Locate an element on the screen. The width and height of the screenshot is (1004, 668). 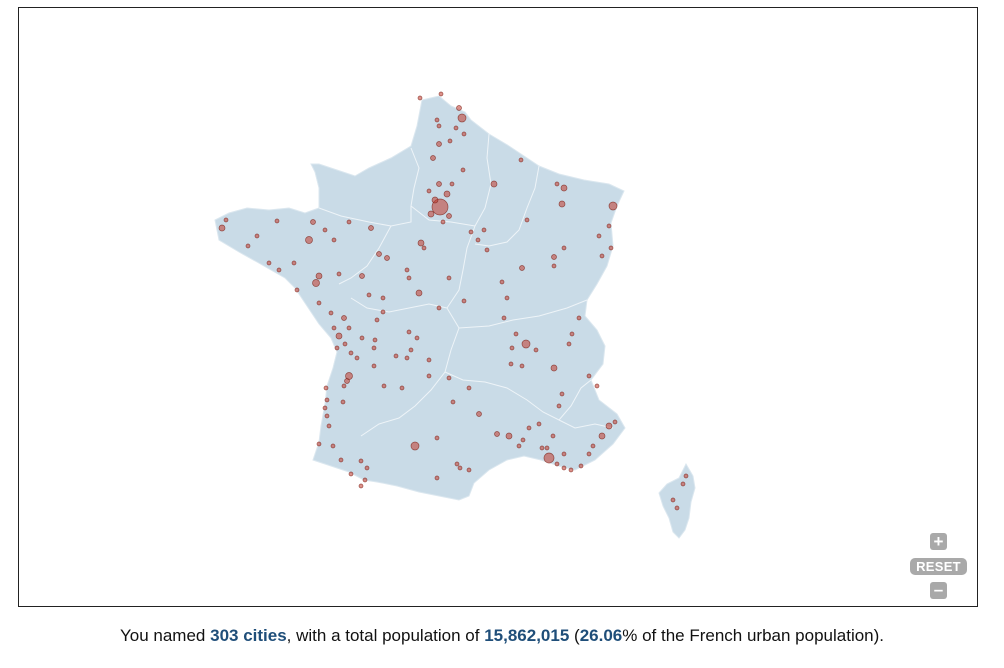
zoom-out-button: – is located at coordinates (938, 590).